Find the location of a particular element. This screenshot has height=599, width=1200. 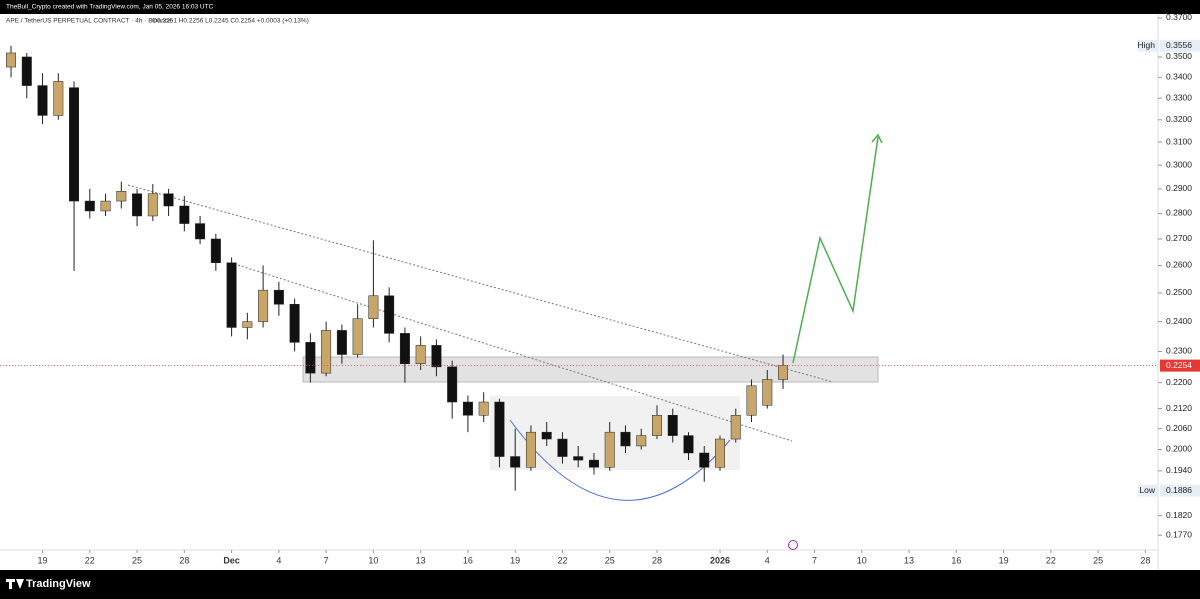

y-tick-label: 0.3700 is located at coordinates (1179, 17).